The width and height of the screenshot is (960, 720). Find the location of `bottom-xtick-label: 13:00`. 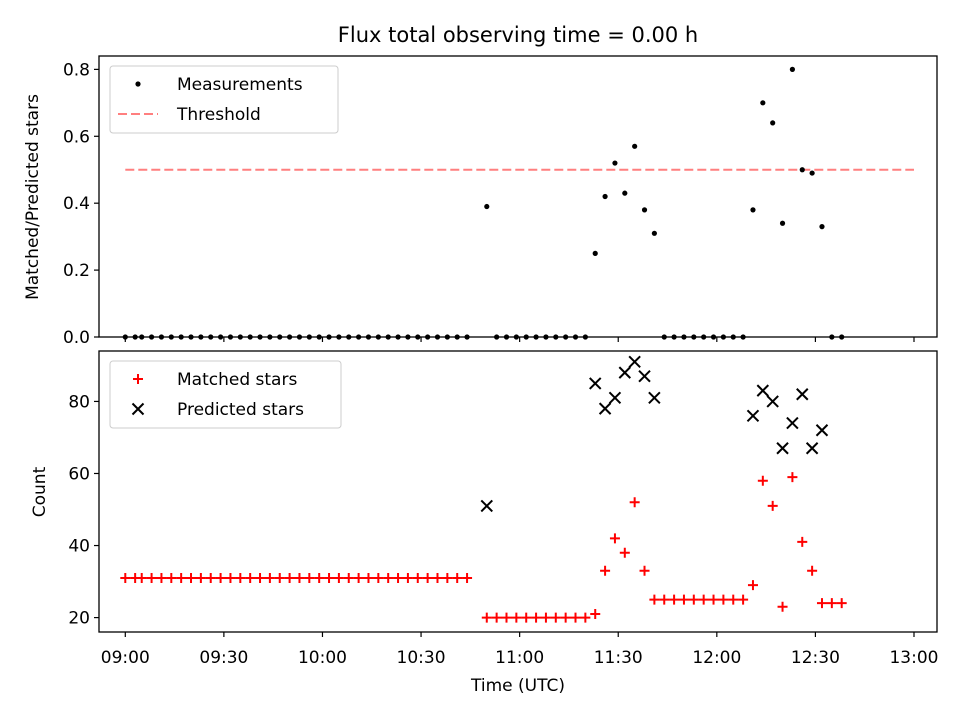

bottom-xtick-label: 13:00 is located at coordinates (913, 658).